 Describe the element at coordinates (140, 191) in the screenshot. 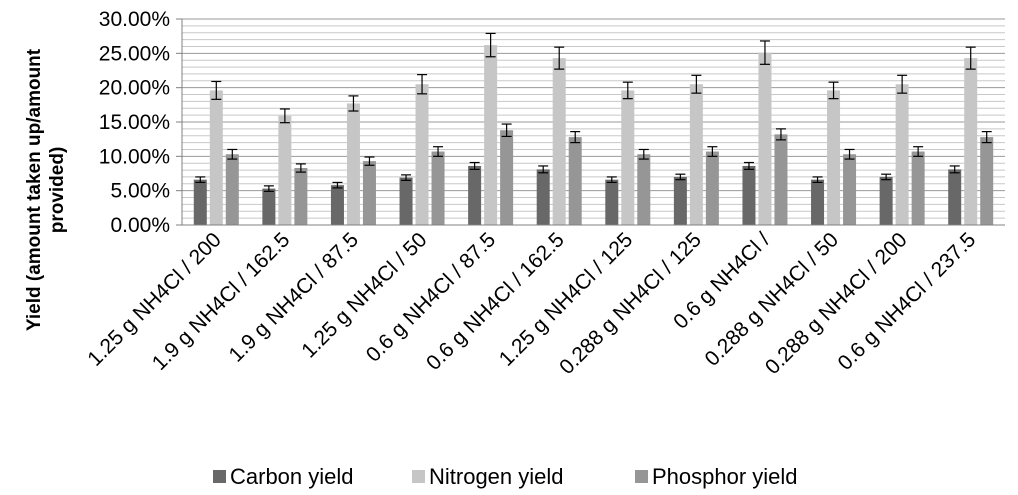

I see `y-tick-label: 5.00%` at that location.